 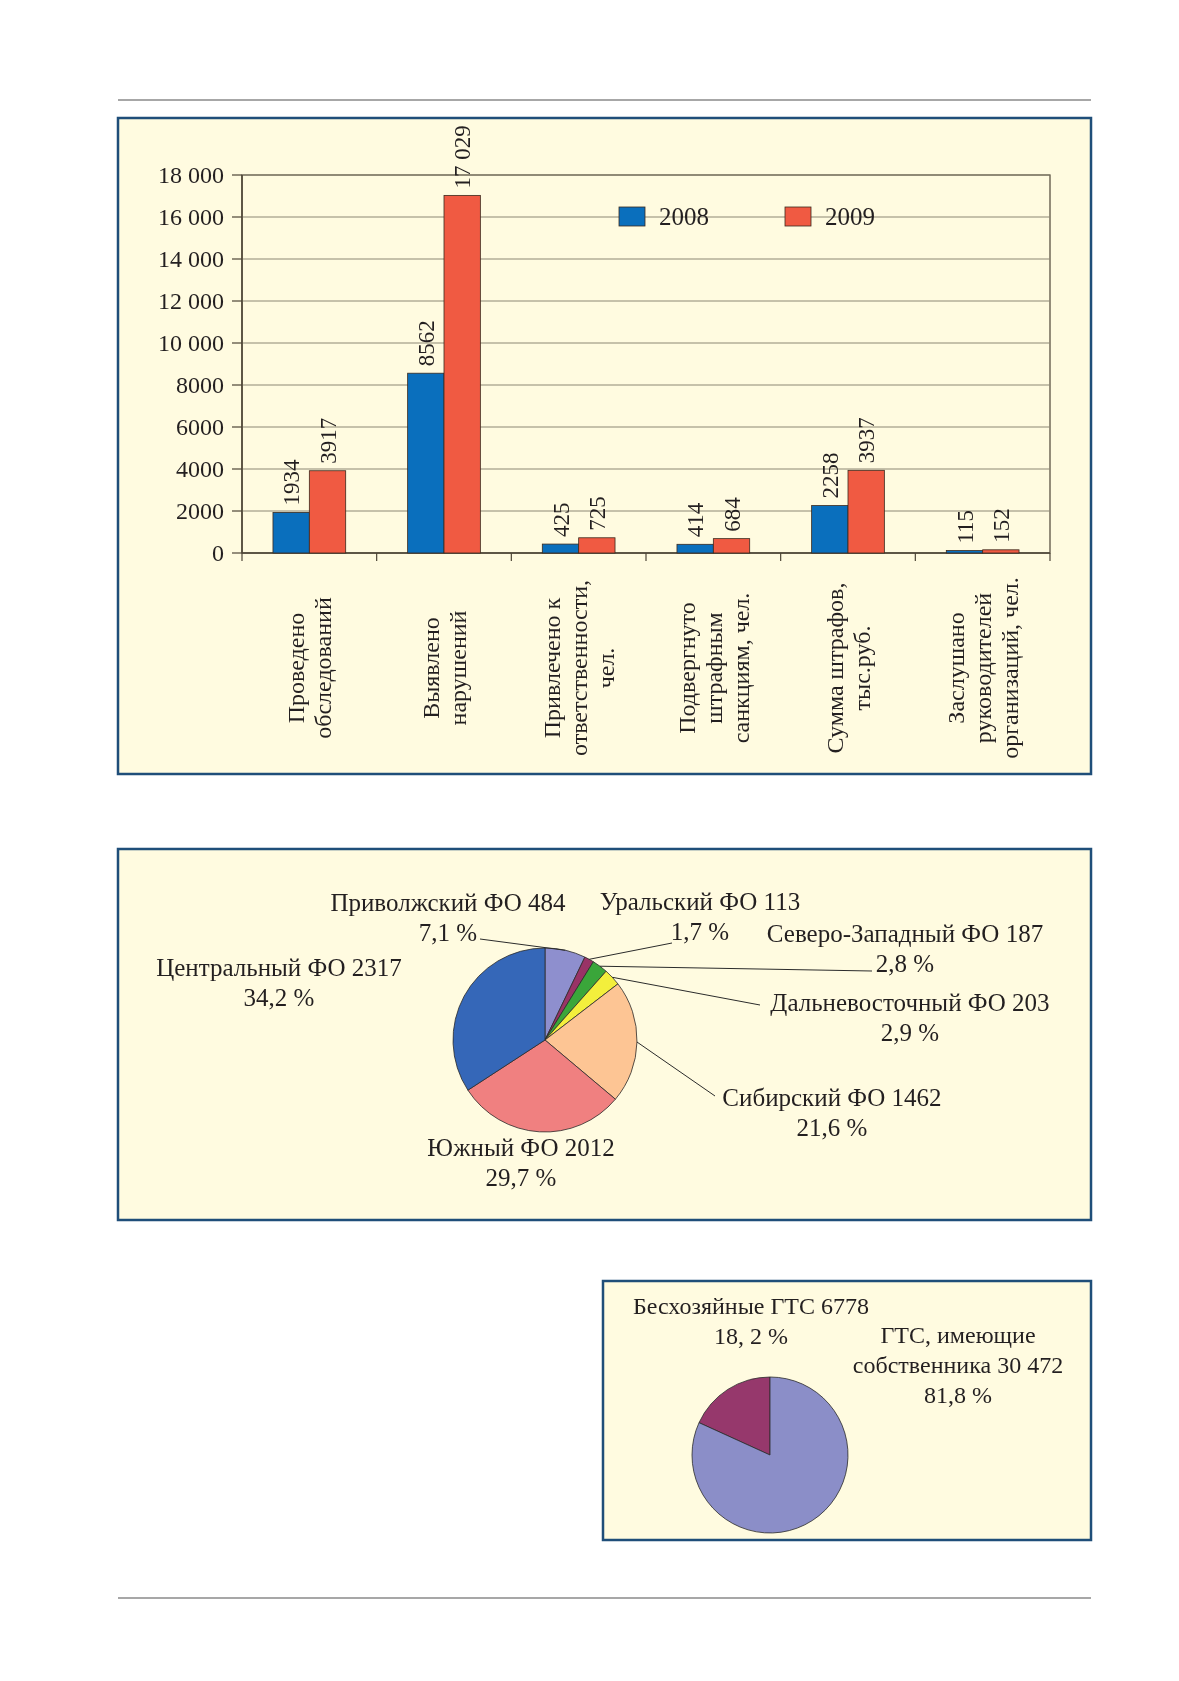 What do you see at coordinates (597, 513) in the screenshot?
I see `data-label: 725` at bounding box center [597, 513].